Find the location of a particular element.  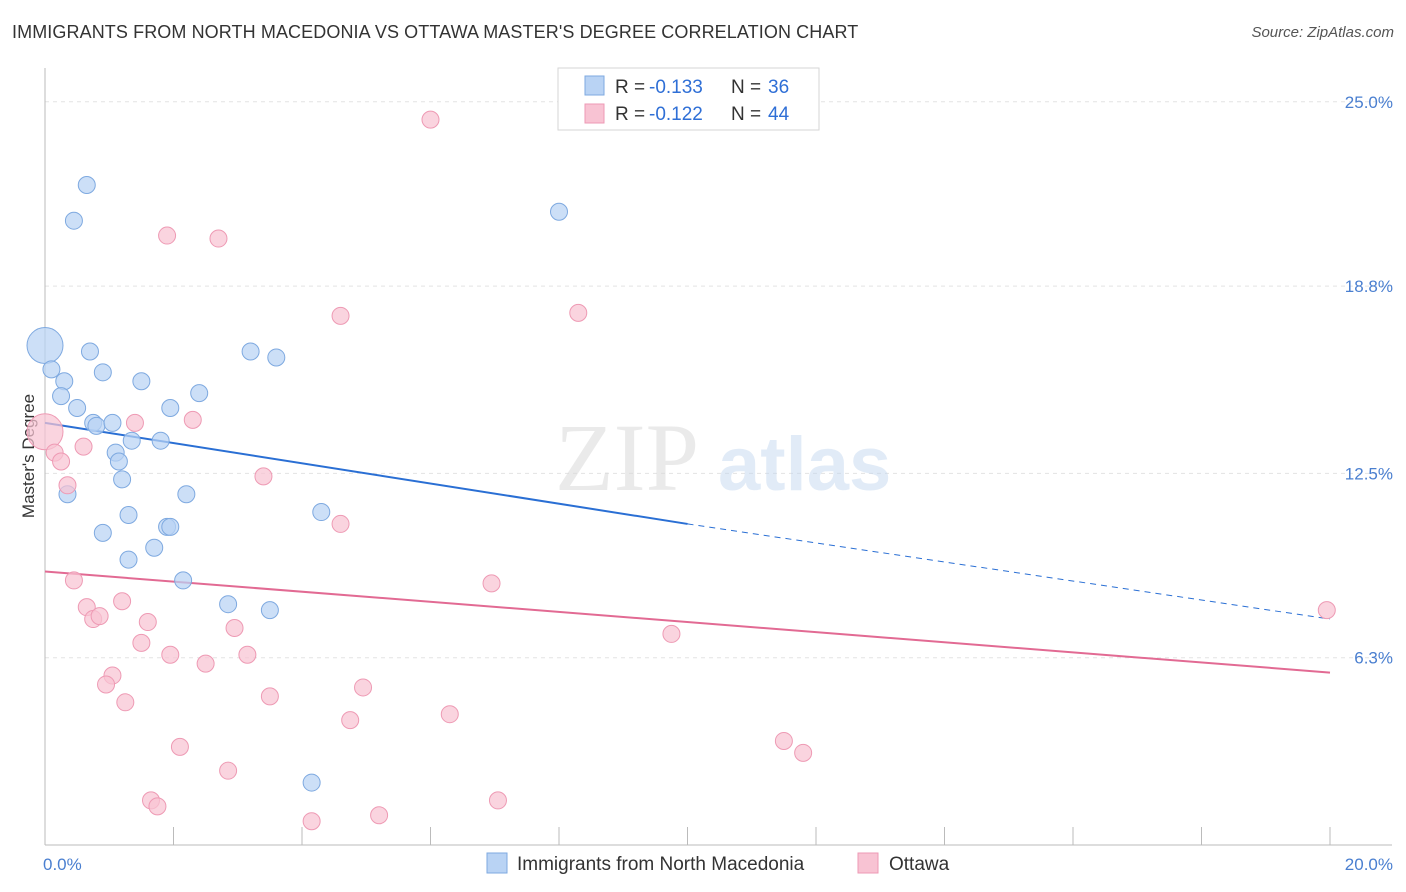

top-legend: R = -0.133 N = 36 R = -0.122 N = 44 is located at coordinates (688, 99).